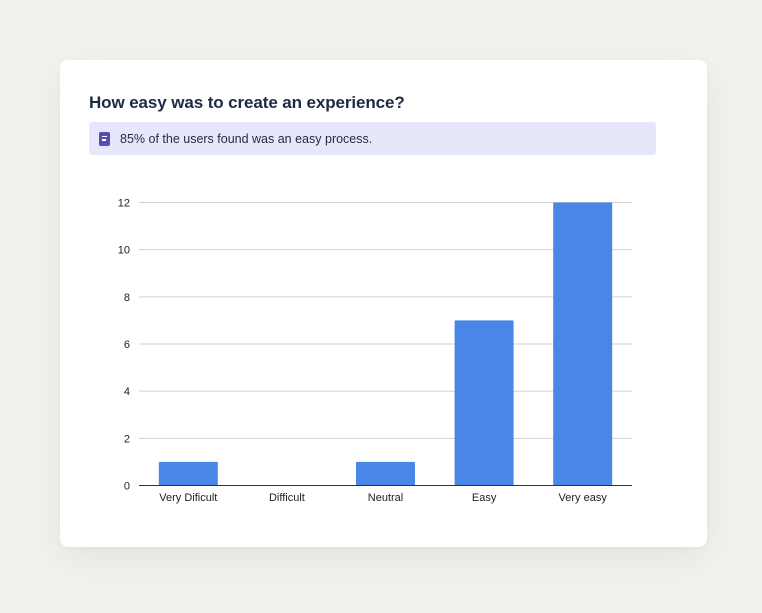 Image resolution: width=762 pixels, height=613 pixels. I want to click on x-tick-label: Neutral, so click(385, 498).